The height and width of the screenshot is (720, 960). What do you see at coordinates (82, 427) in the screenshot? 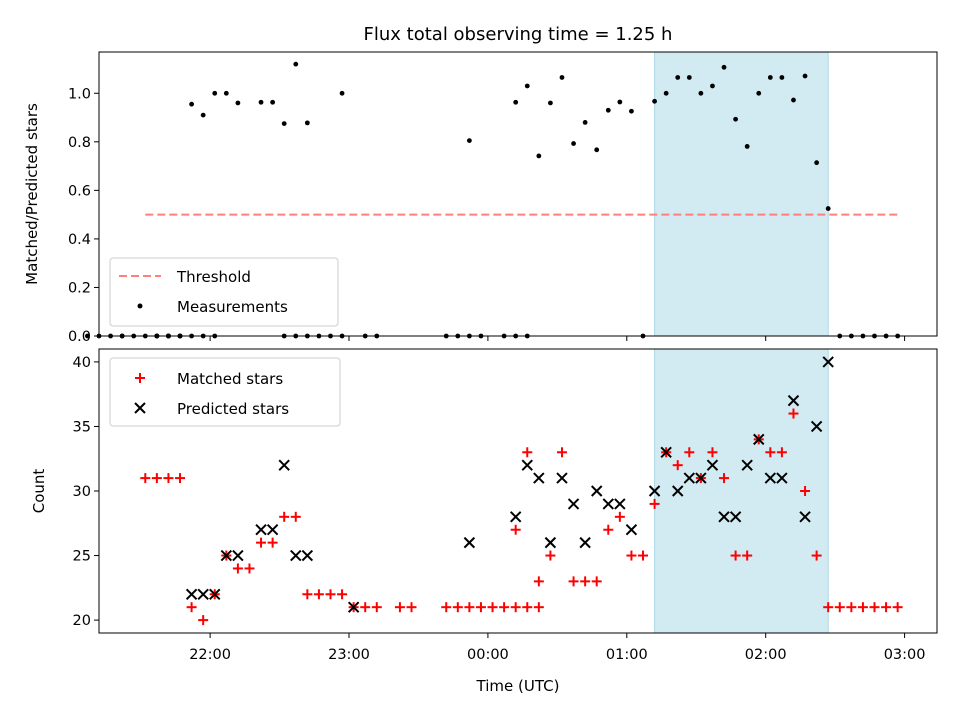
I see `bottom-y-tick-label: 35` at bounding box center [82, 427].